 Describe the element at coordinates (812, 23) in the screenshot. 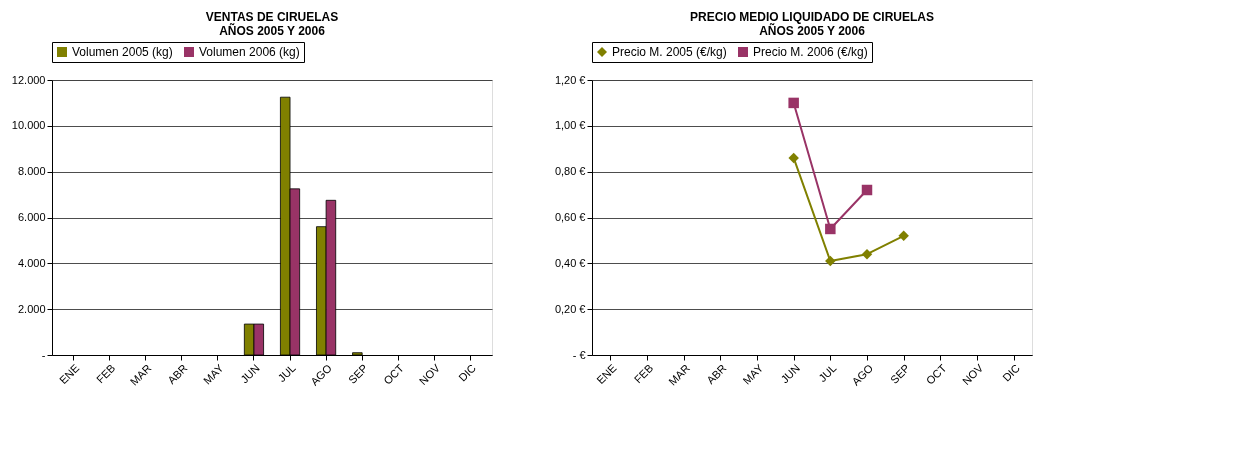

I see `chart-title: PRECIO MEDIO LIQUIDADO DE CIRUELAS AÑOS 2005 Y 2006` at that location.